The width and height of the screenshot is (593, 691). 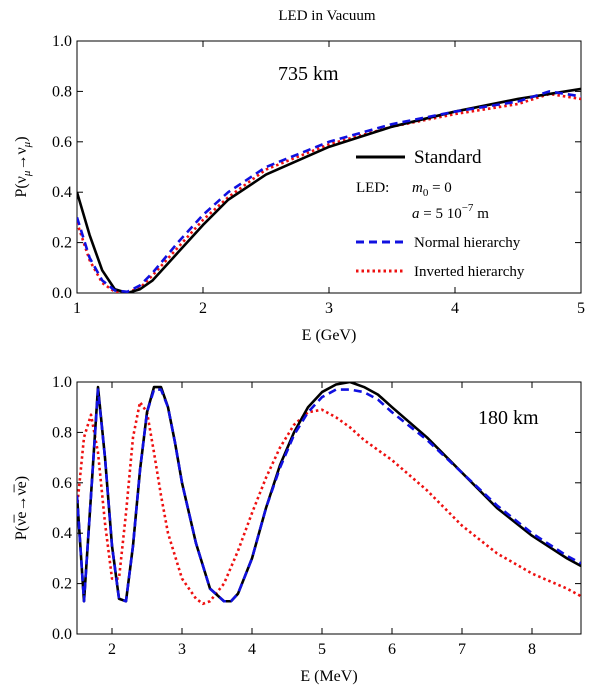 I want to click on top-ylabel-mid: →ν, so click(x=21, y=158).